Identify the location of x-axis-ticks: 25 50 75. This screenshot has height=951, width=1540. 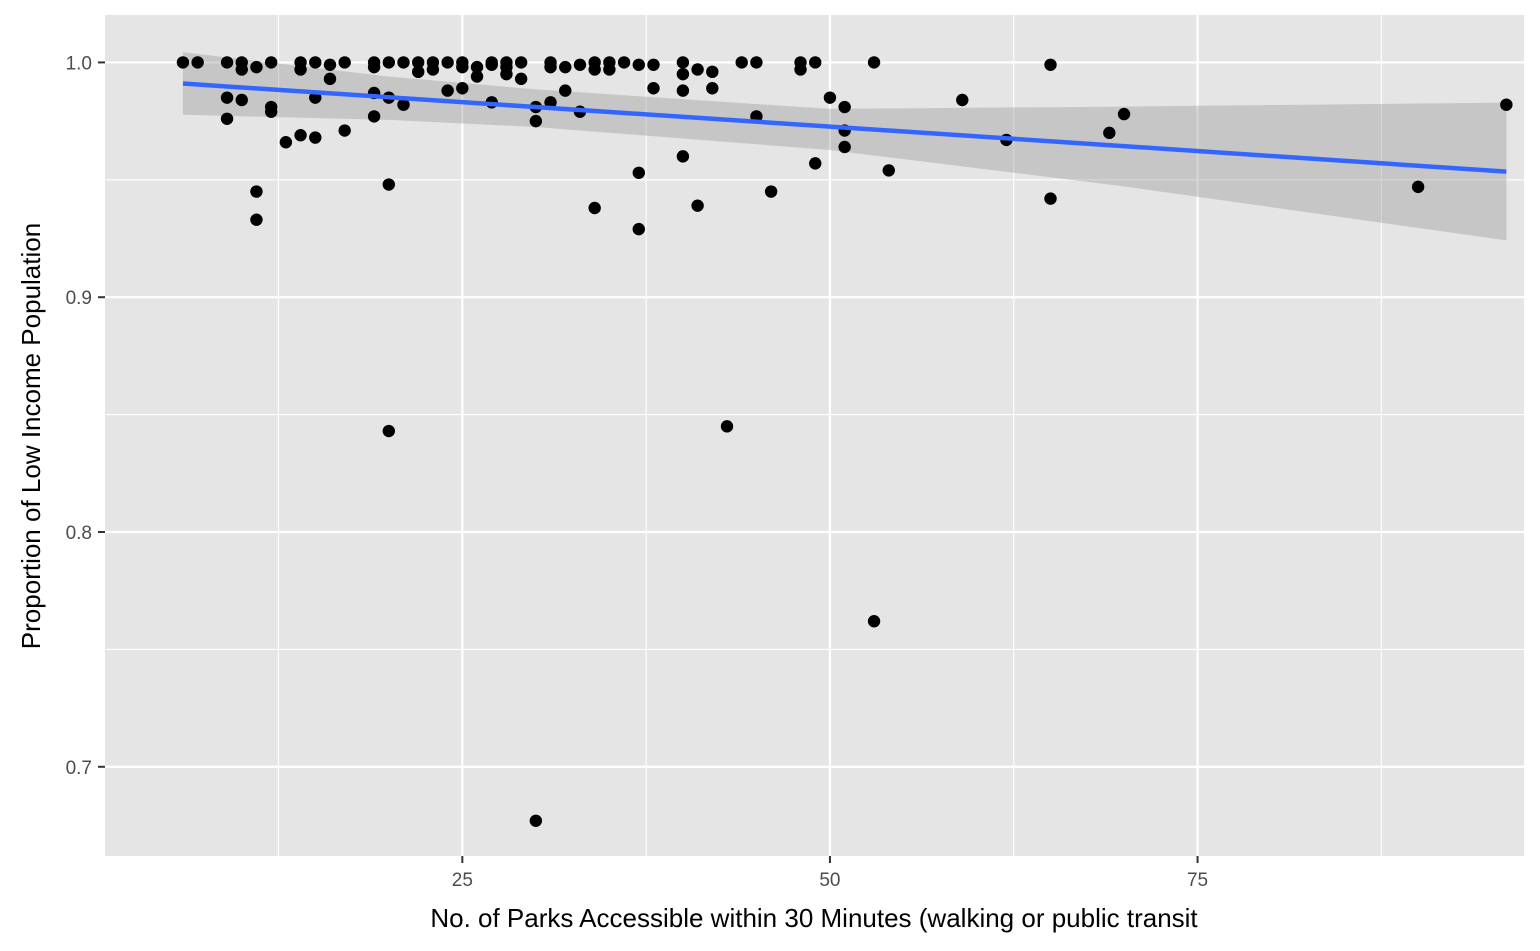
(830, 873).